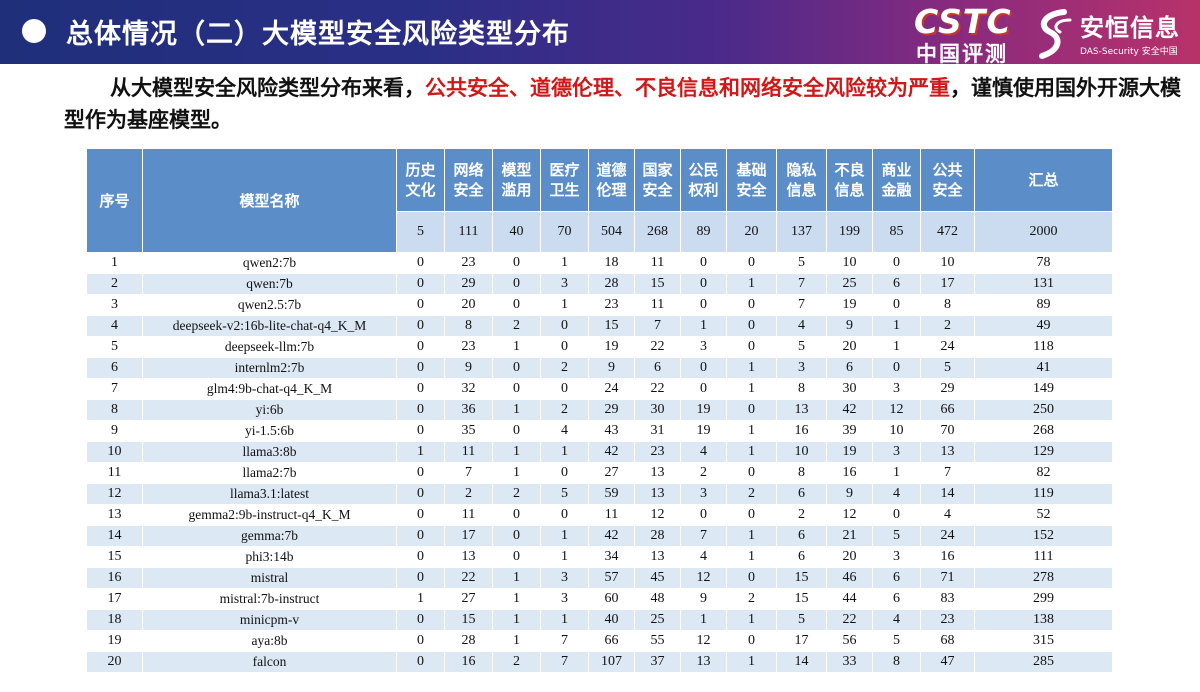 This screenshot has height=692, width=1200. I want to click on table-row: 5 deepseek-llm:7b 0 23 1 0 19 22 3 0 5 20 1 24 118, so click(599, 347).